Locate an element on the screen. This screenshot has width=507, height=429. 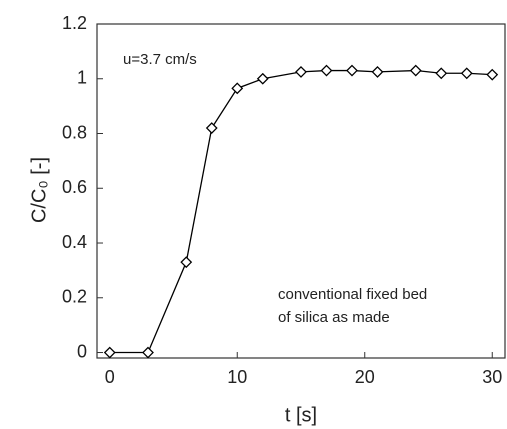
y-tick-label: 0.6 is located at coordinates (74, 187).